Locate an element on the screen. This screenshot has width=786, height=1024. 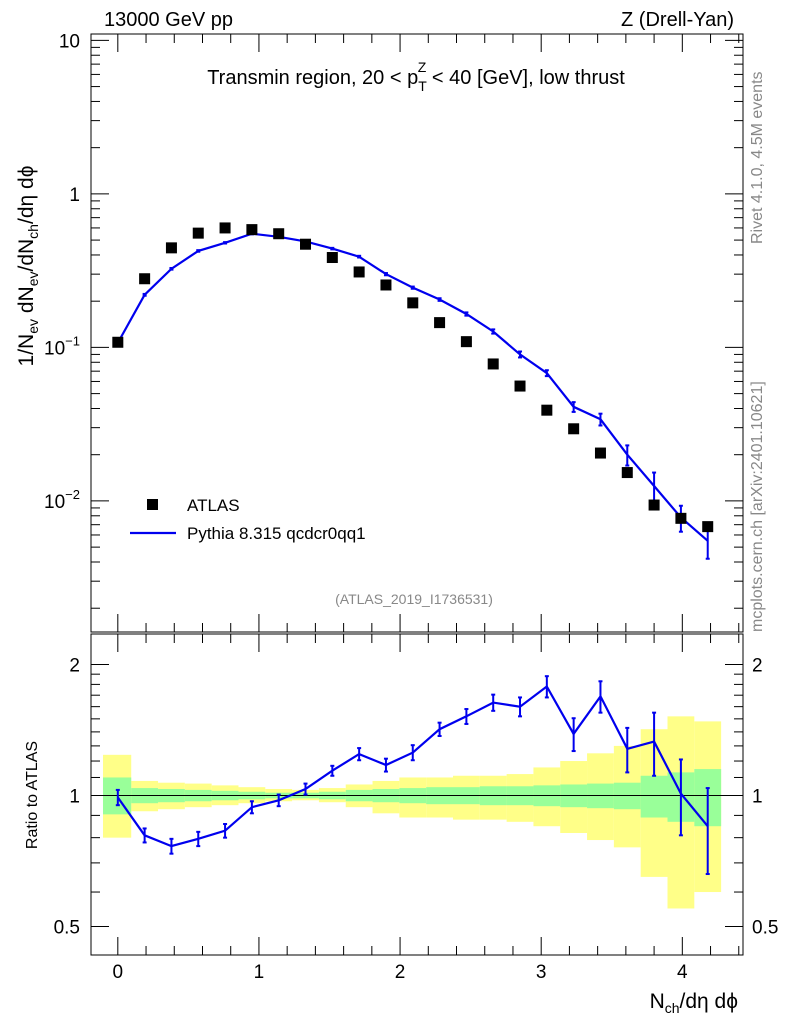
legend: ATLAS Pythia 8.315 qcdcr0qq1 is located at coordinates (248, 519).